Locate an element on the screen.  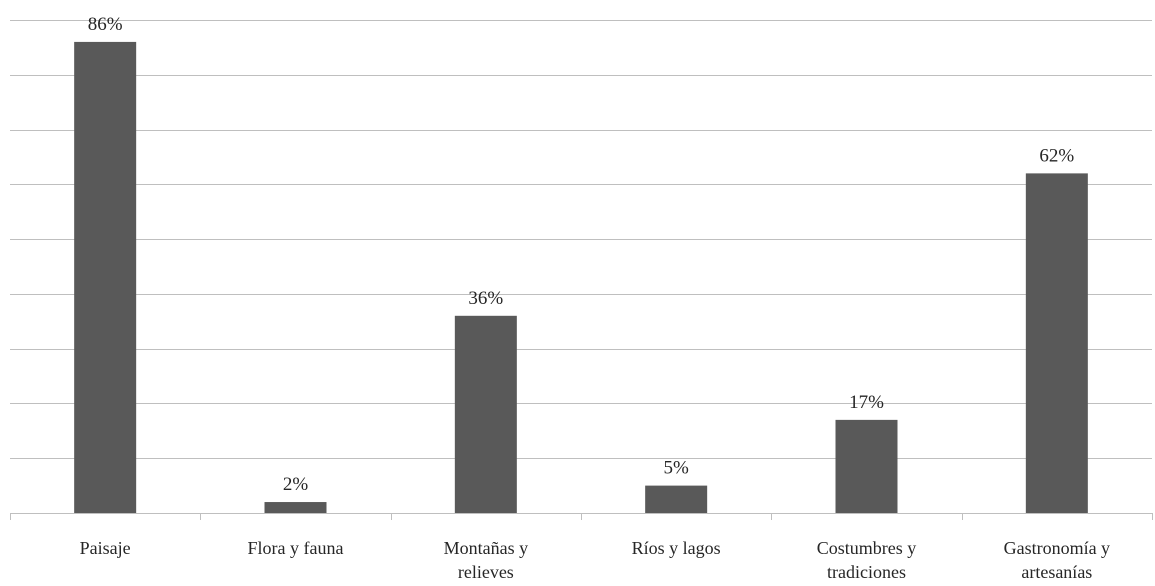
data-label: 86% is located at coordinates (105, 24).